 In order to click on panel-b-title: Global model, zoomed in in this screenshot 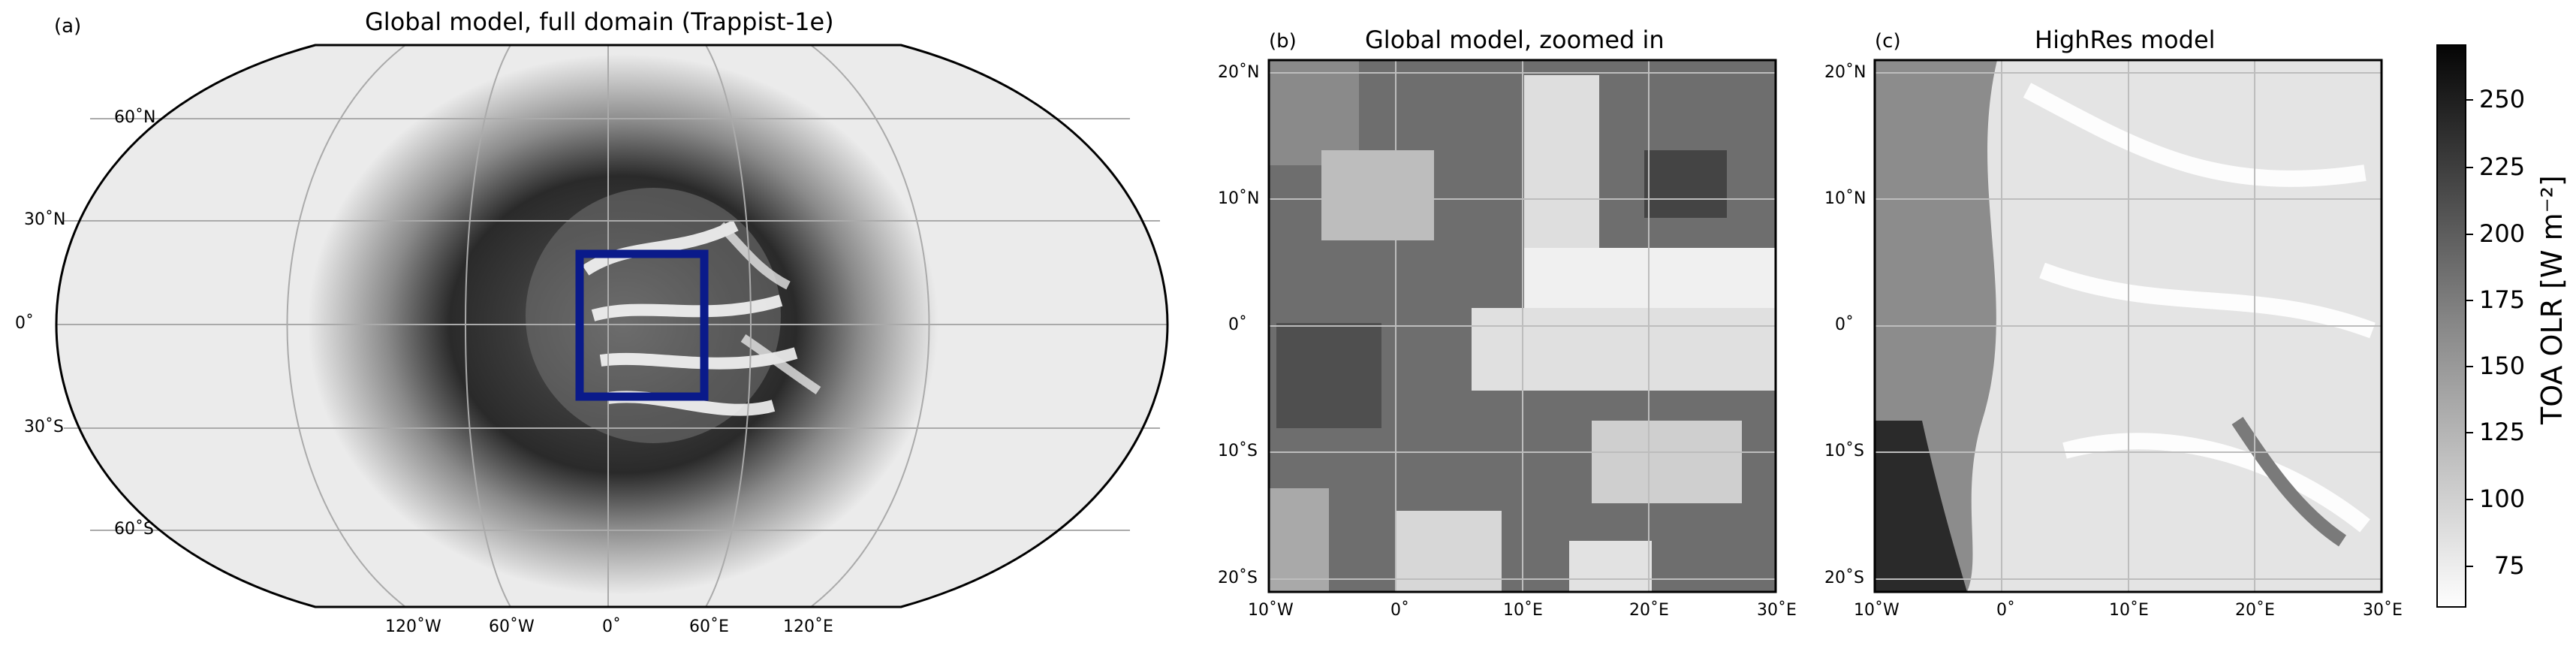, I will do `click(1515, 40)`.